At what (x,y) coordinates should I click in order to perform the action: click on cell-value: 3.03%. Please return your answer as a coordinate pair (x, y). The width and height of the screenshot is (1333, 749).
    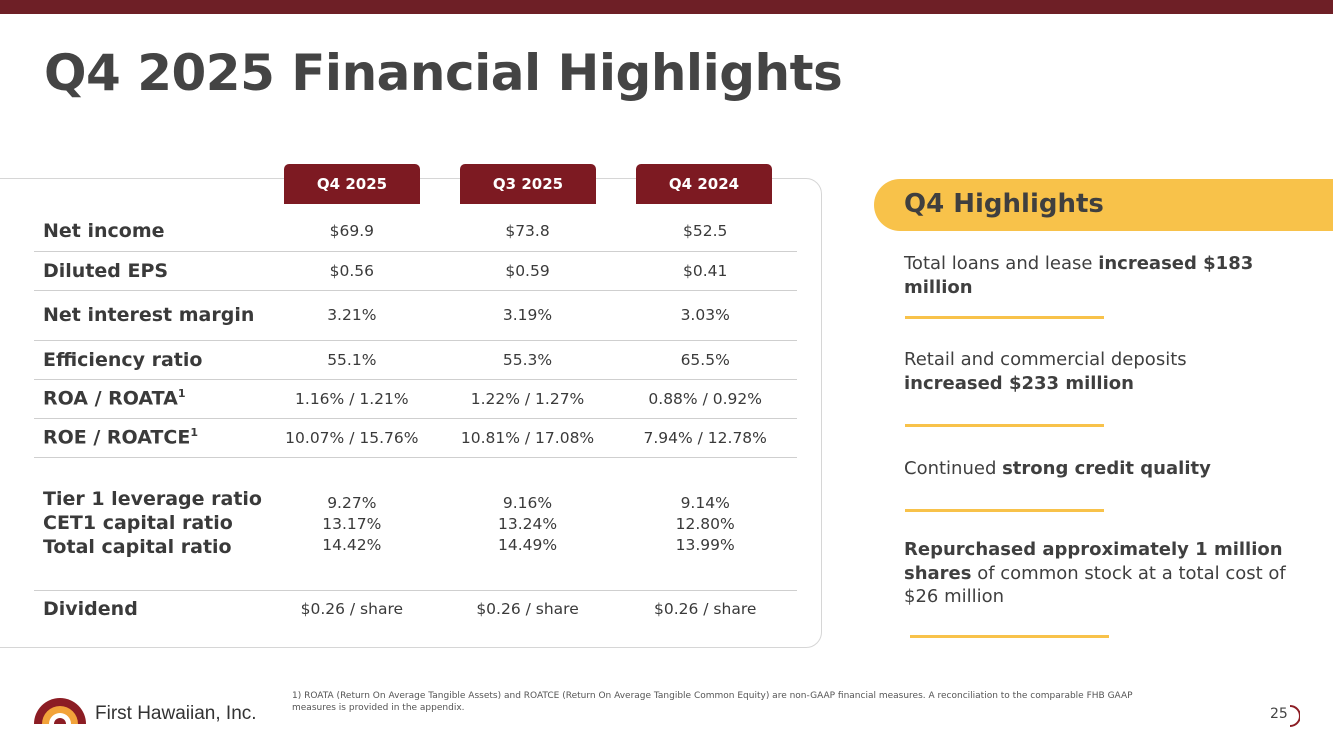
    Looking at the image, I should click on (705, 315).